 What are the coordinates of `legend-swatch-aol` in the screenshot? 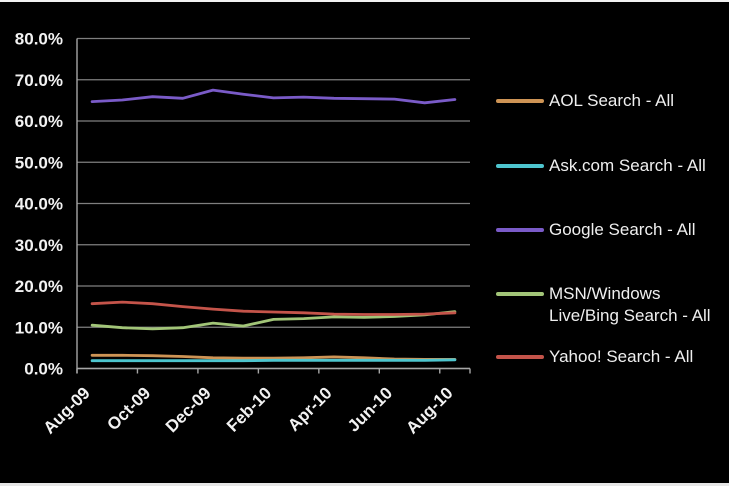 It's located at (520, 101).